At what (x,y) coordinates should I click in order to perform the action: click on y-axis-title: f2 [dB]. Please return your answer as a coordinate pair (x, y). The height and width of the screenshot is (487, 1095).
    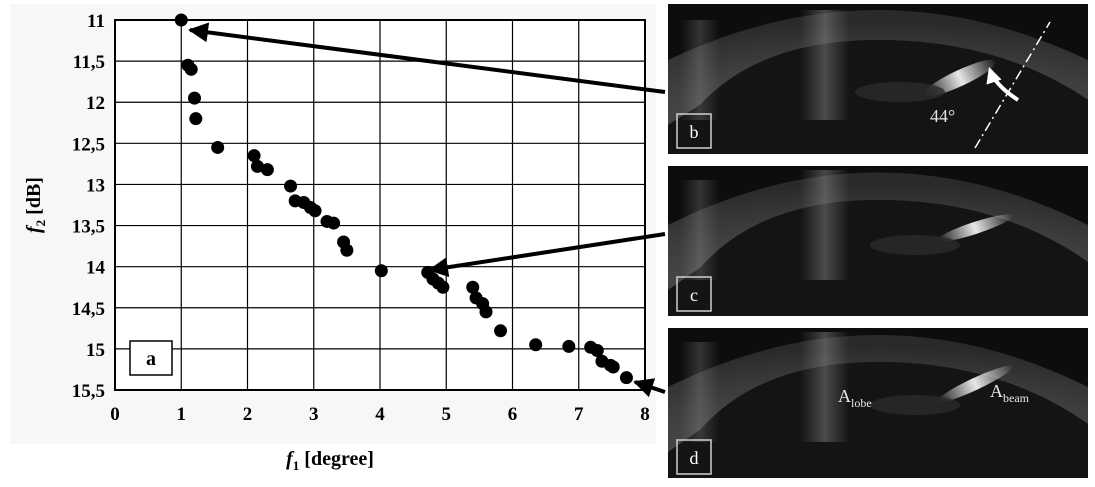
    Looking at the image, I should click on (35, 205).